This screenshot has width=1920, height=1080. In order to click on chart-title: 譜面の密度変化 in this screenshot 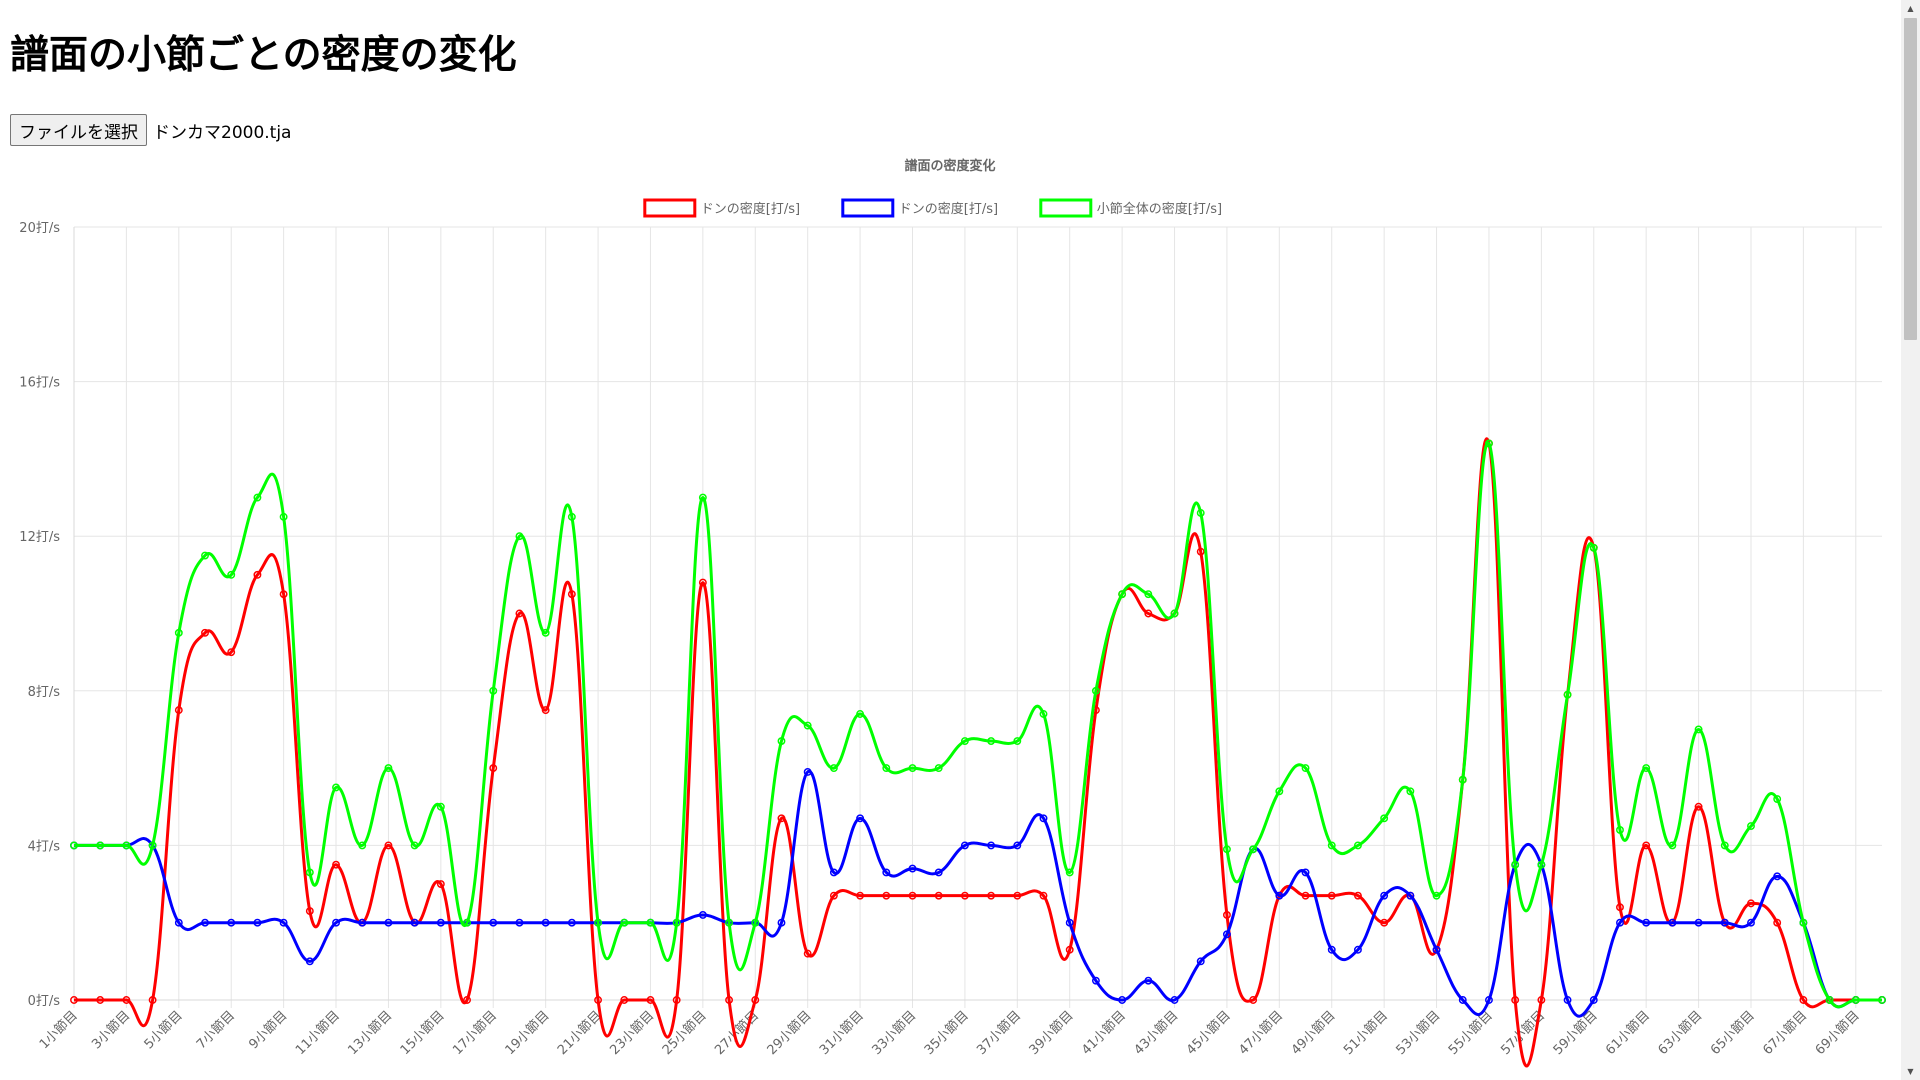, I will do `click(949, 166)`.